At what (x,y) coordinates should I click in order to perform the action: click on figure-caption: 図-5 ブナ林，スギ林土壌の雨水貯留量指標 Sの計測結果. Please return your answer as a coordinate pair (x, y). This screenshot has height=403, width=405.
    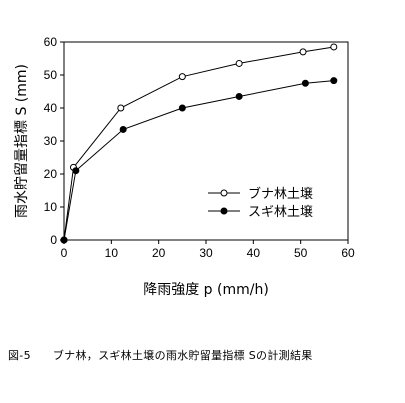
    Looking at the image, I should click on (205, 355).